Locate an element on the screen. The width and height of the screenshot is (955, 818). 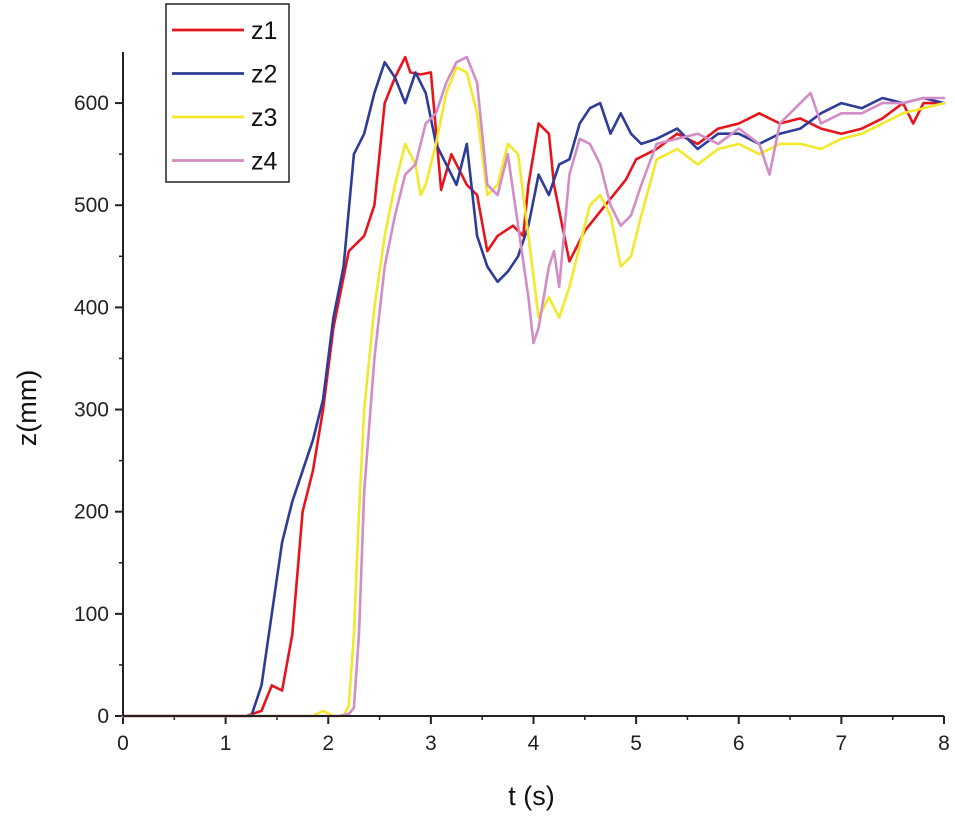
x-tick-label: 4 is located at coordinates (534, 743).